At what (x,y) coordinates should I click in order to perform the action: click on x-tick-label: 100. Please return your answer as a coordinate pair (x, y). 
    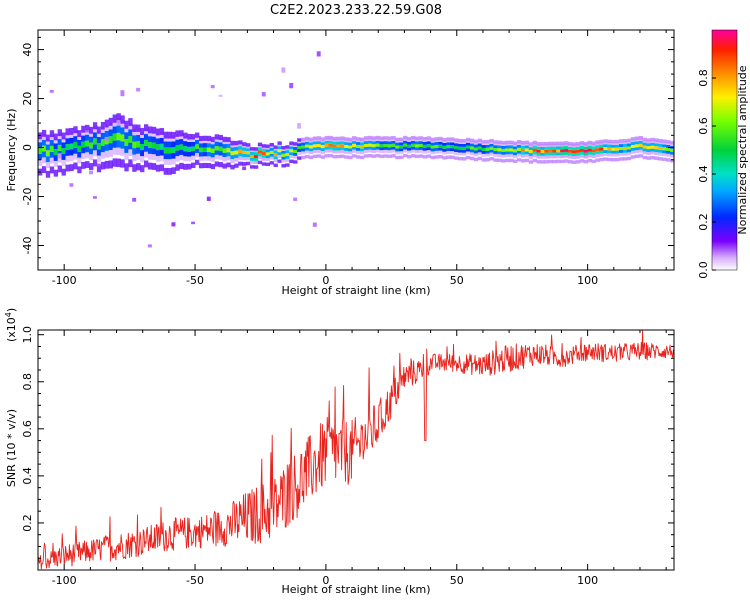
    Looking at the image, I should click on (587, 580).